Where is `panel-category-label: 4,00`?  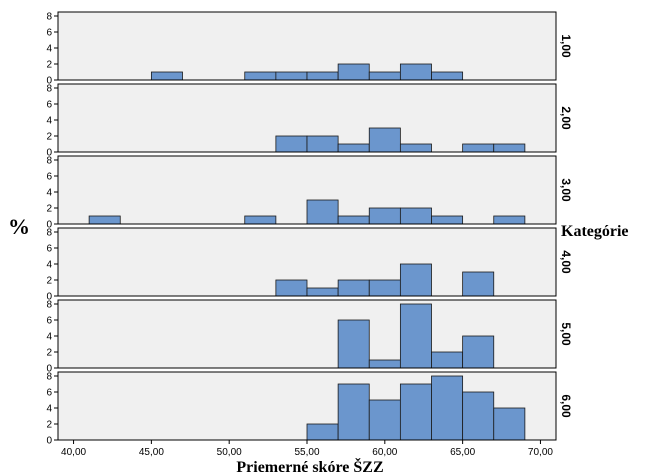
panel-category-label: 4,00 is located at coordinates (566, 262).